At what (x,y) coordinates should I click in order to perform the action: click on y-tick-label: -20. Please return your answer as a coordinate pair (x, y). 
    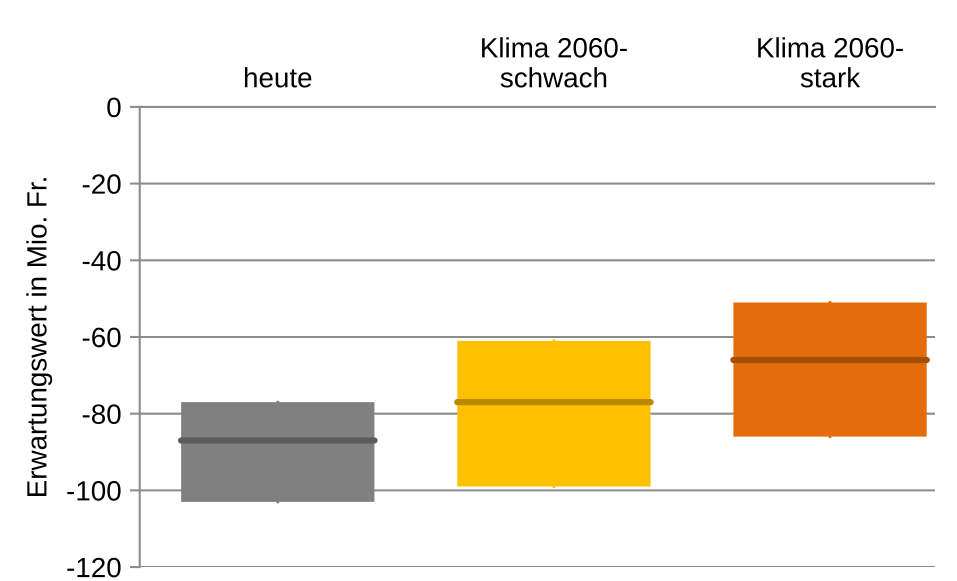
    Looking at the image, I should click on (101, 184).